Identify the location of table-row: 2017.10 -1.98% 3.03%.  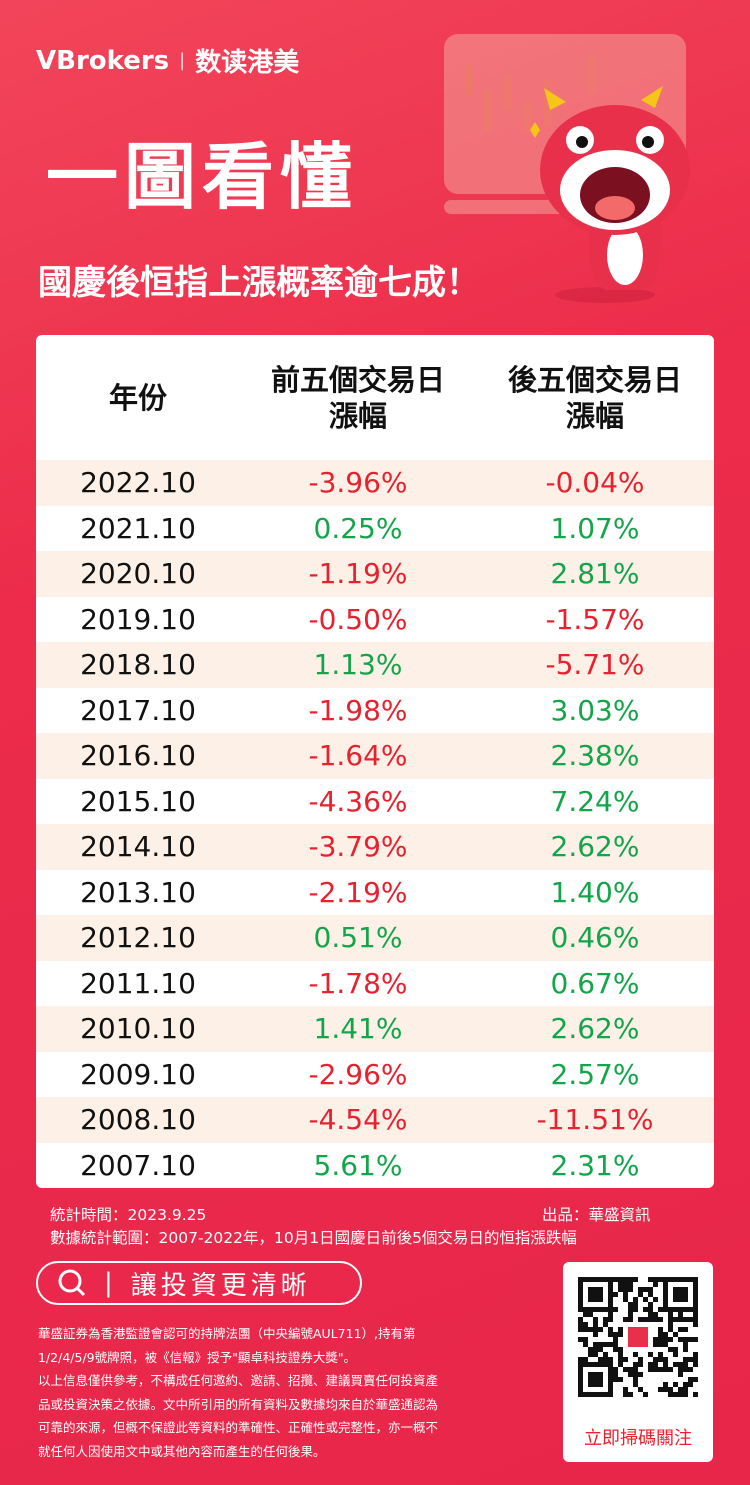
(375, 711).